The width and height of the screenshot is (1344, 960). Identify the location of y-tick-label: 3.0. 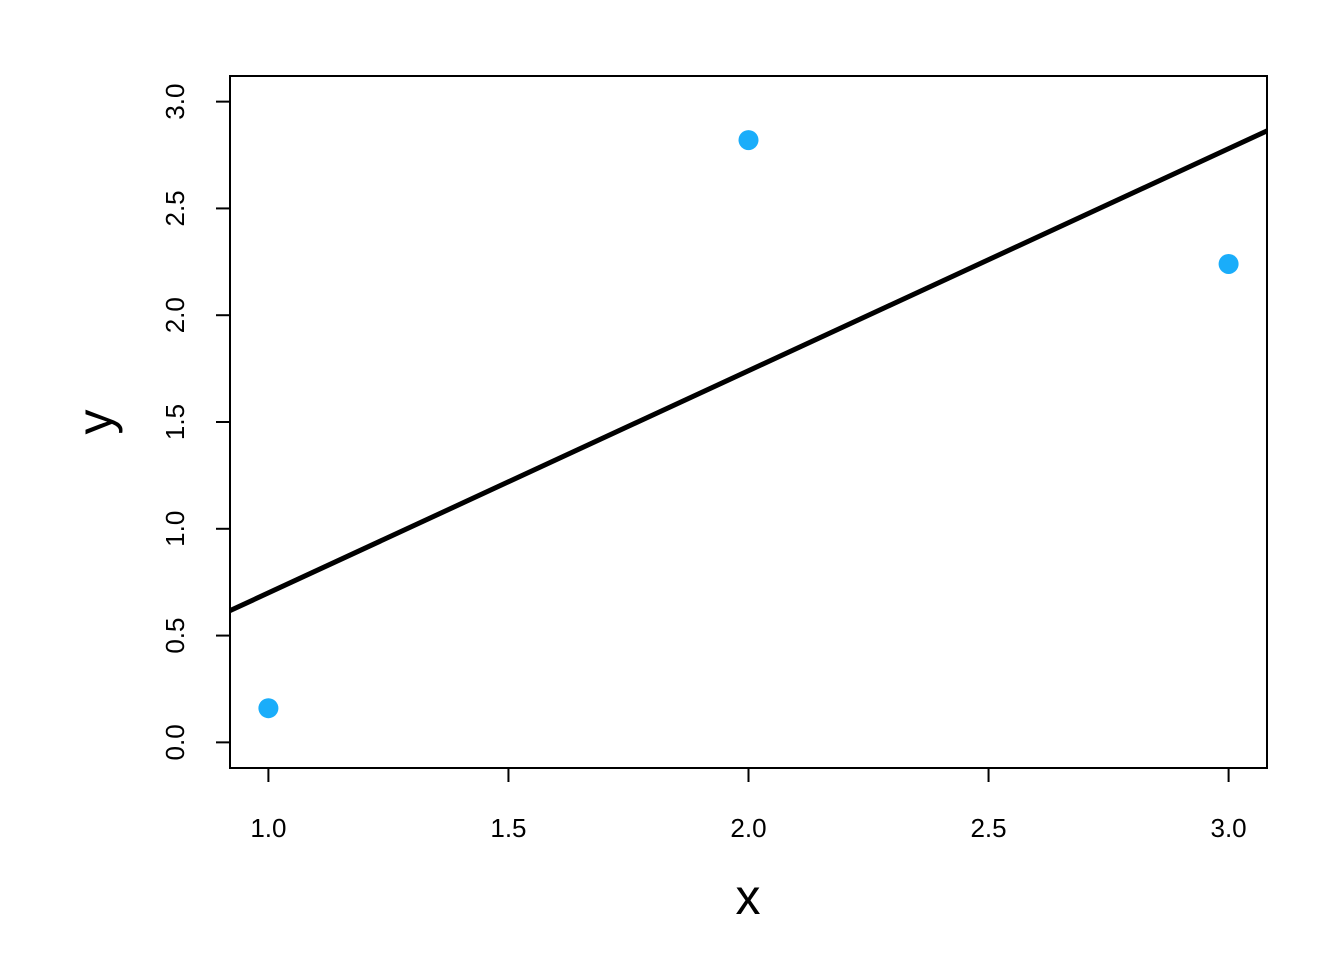
(175, 102).